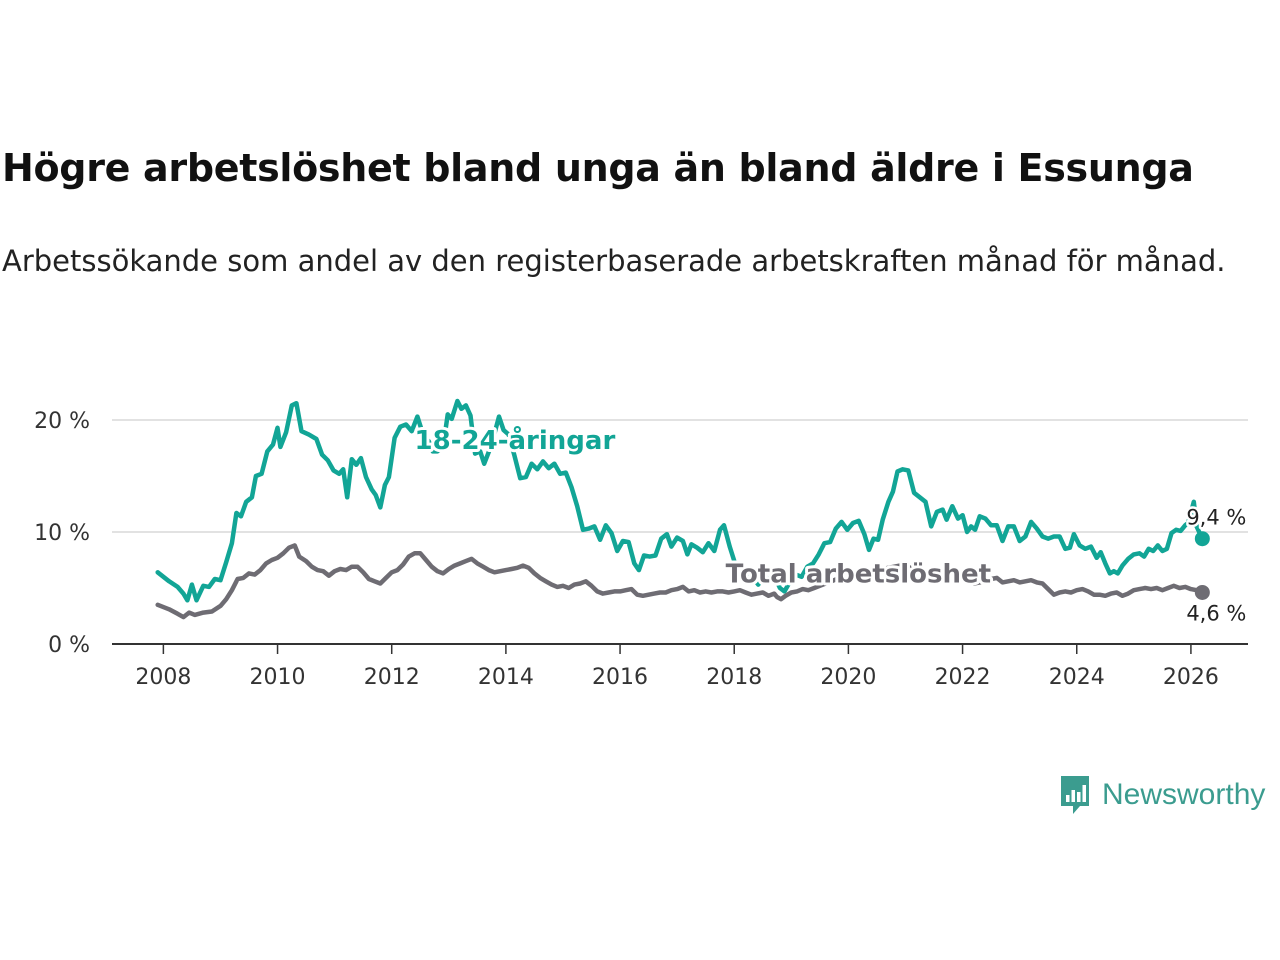 This screenshot has height=960, width=1280. I want to click on newsworthy-logo-icon, so click(1075, 795).